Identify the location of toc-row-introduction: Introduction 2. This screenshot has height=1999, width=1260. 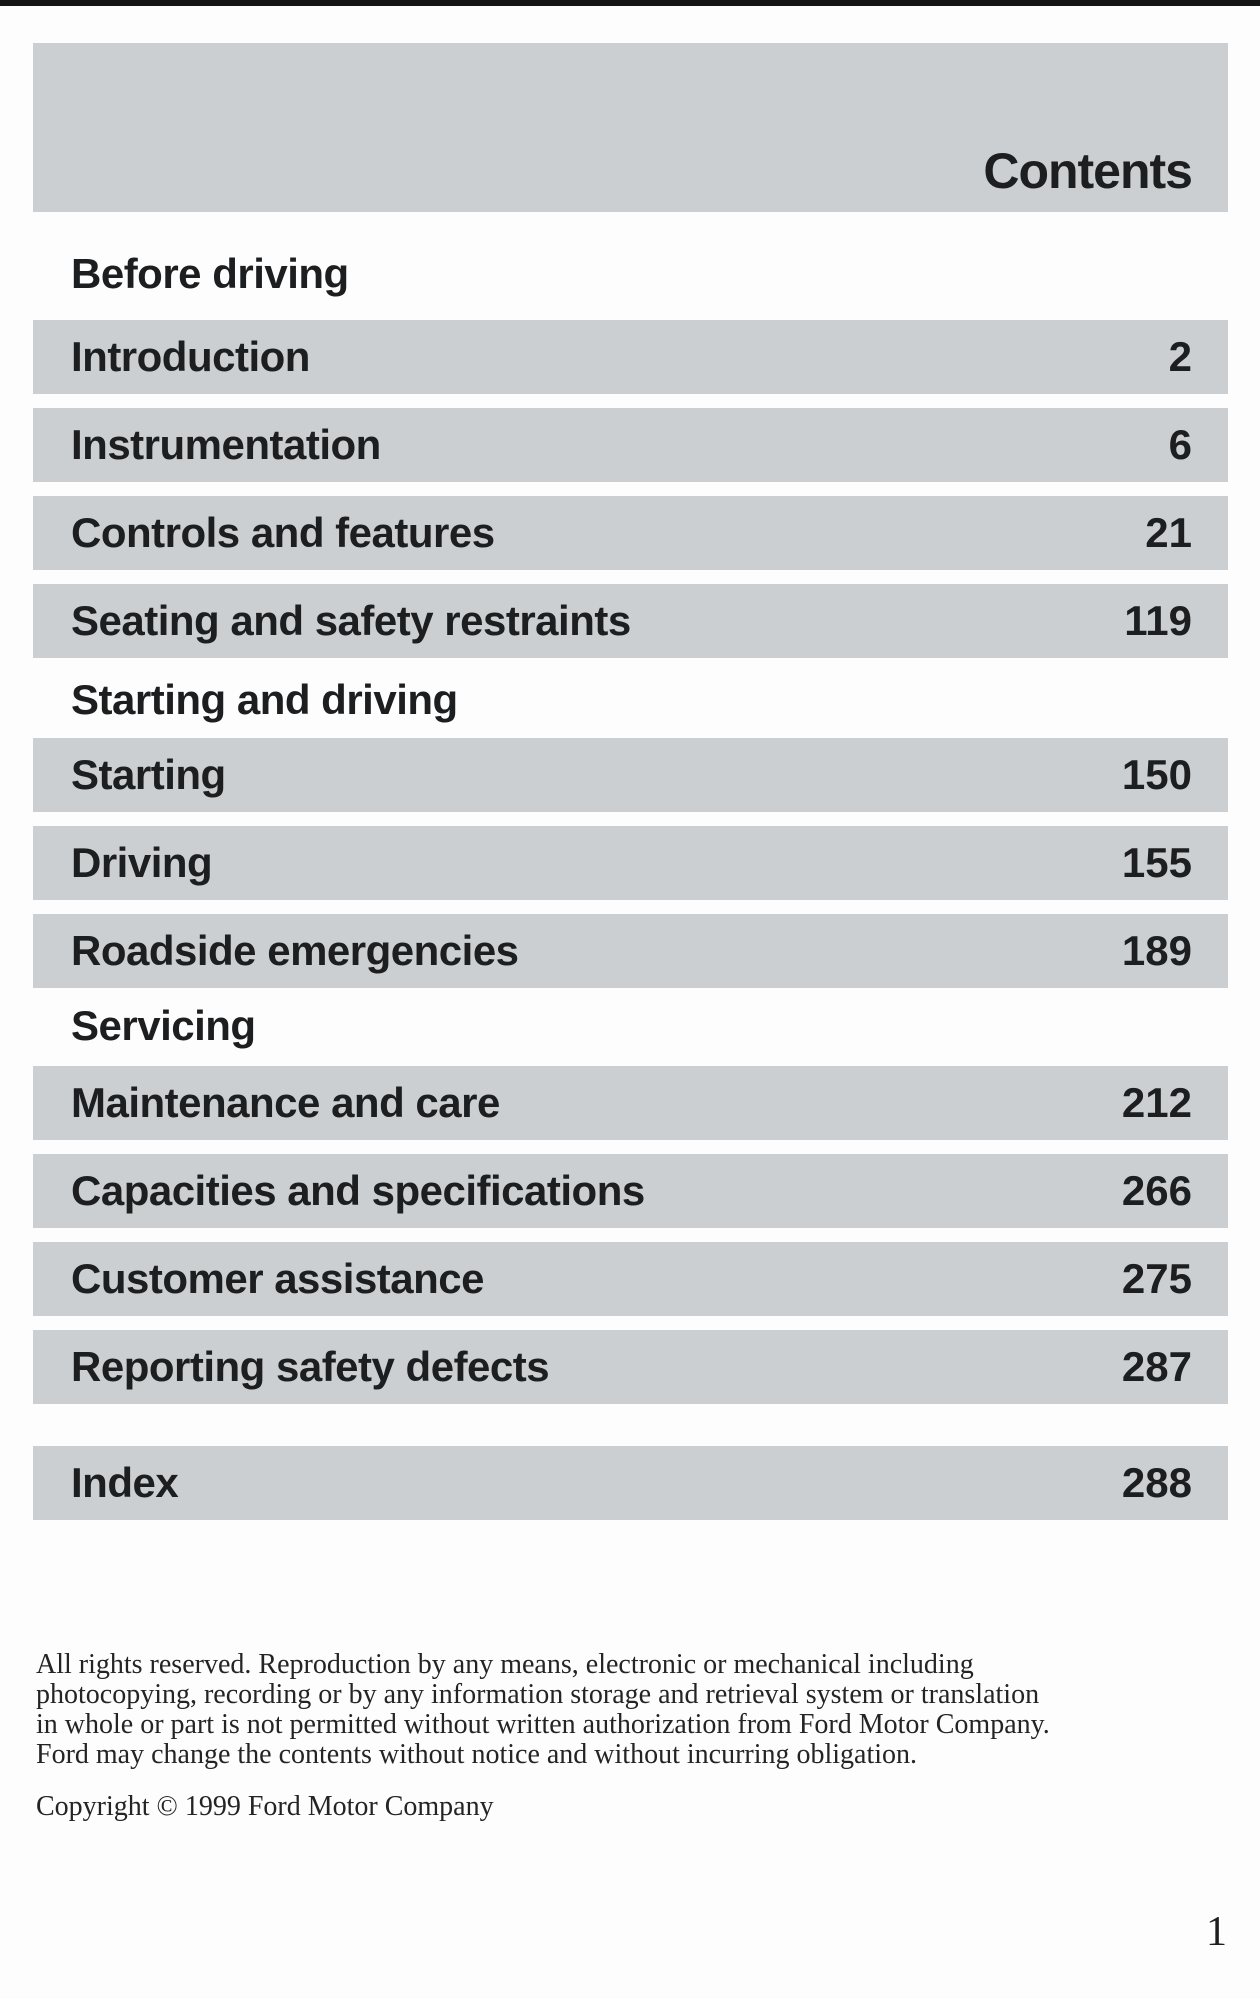
(630, 357).